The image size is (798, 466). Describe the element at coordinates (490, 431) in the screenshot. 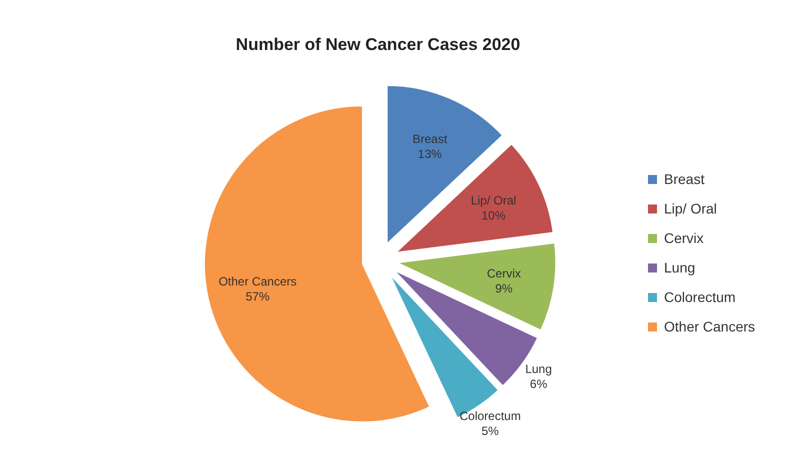

I see `data-label: 5%` at that location.